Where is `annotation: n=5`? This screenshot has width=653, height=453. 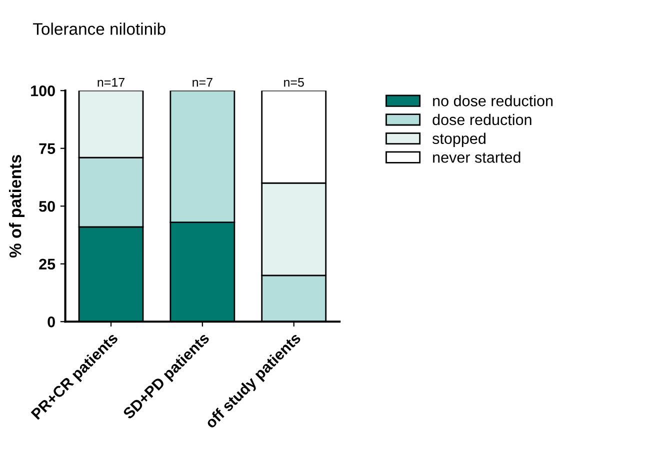
annotation: n=5 is located at coordinates (294, 82).